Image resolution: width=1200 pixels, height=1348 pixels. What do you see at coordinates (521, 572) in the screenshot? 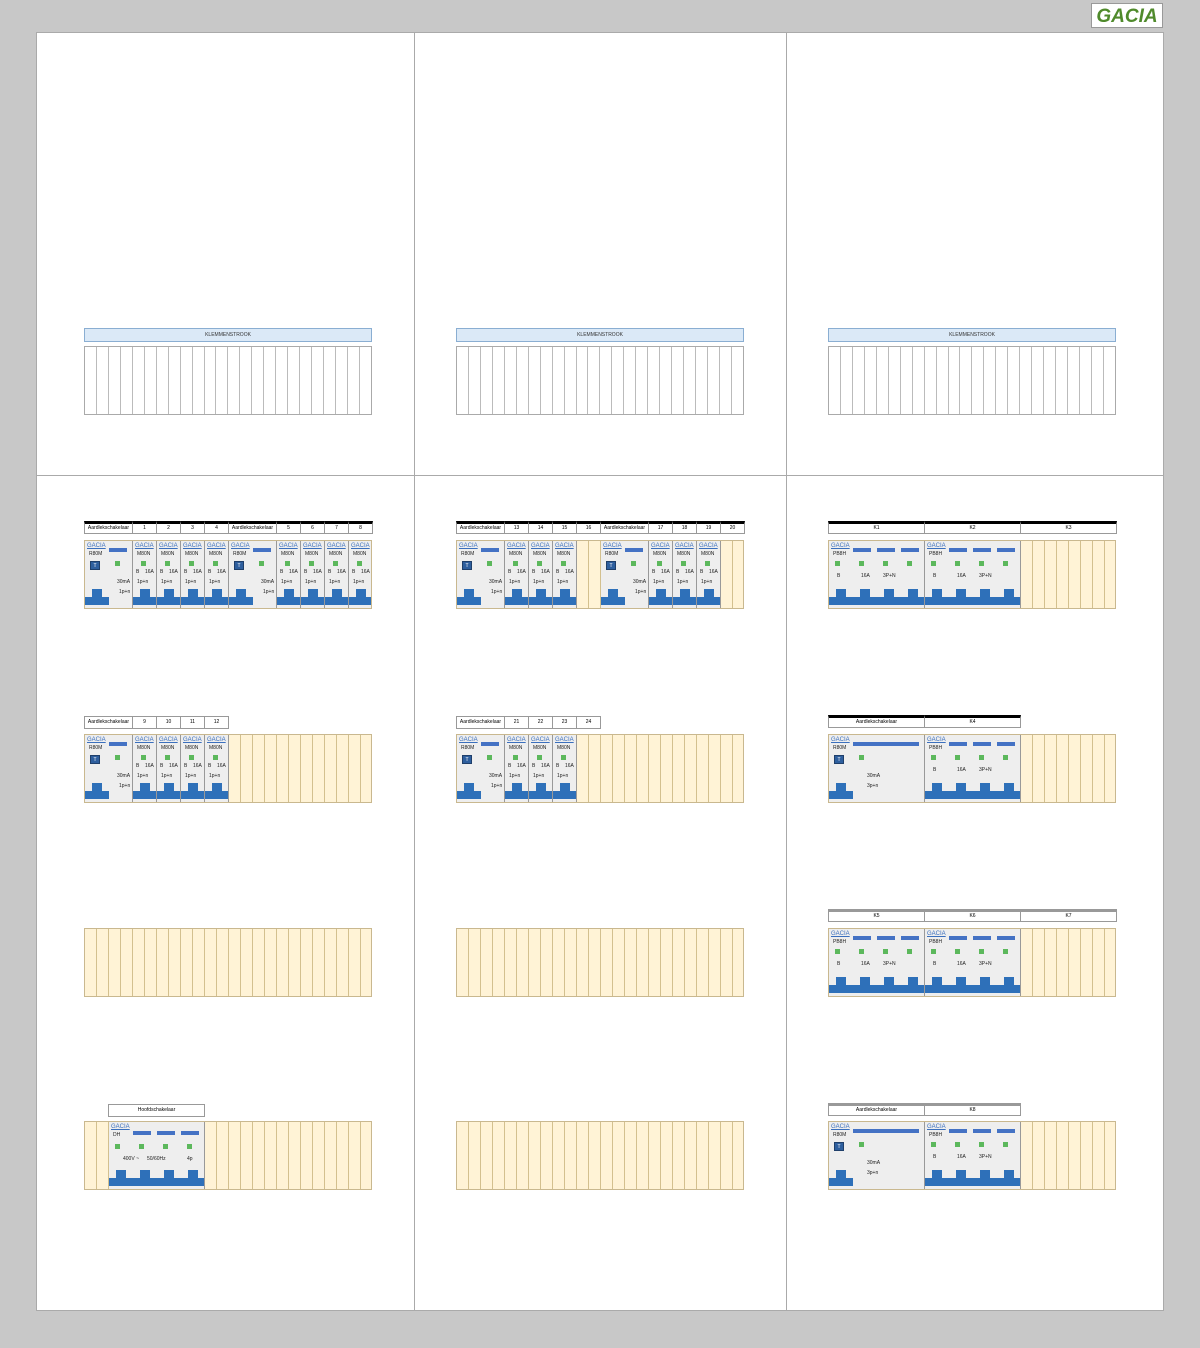
I see `rating-label: 16A` at bounding box center [521, 572].